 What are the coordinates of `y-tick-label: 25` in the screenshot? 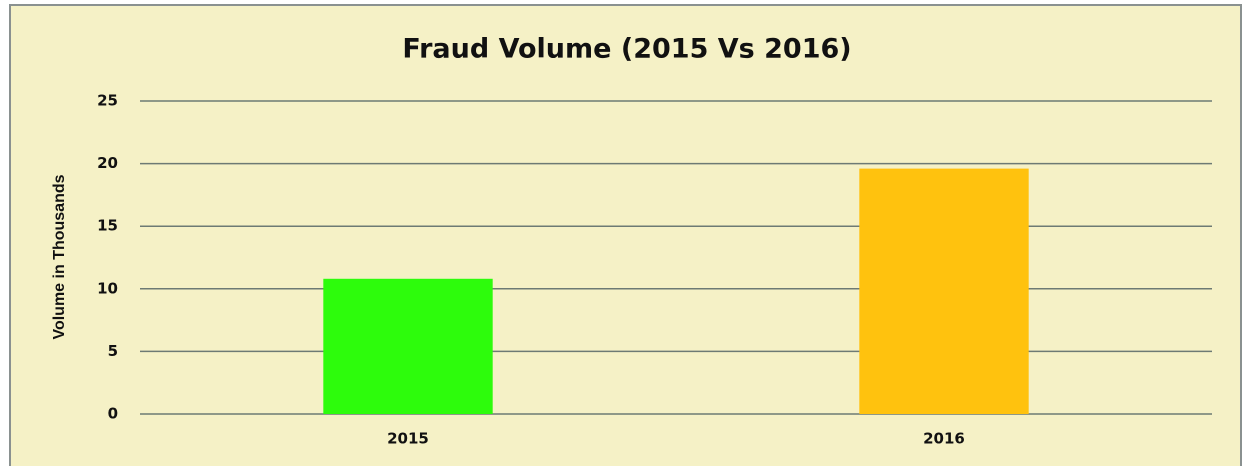 It's located at (107, 101).